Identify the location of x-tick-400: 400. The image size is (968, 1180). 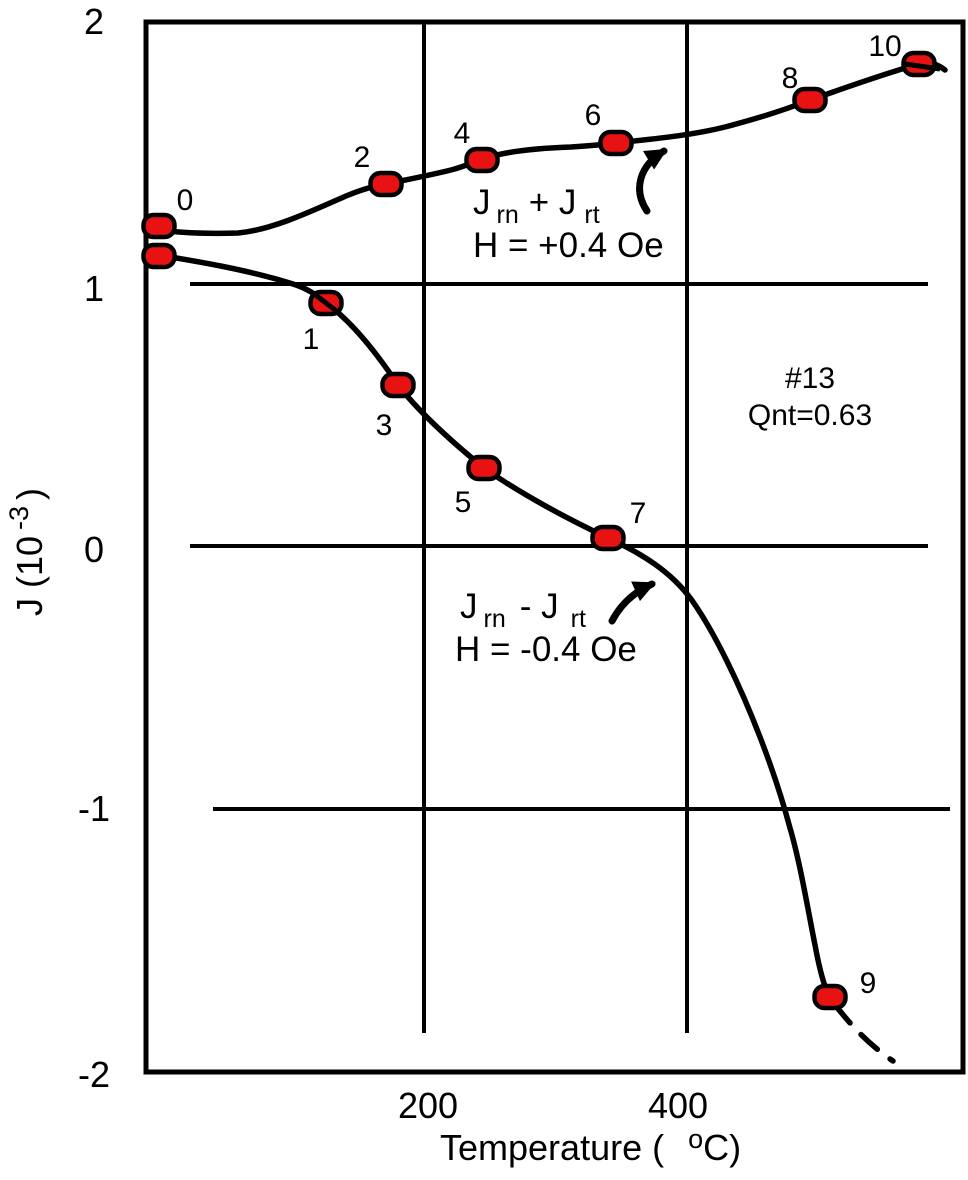
(678, 1105).